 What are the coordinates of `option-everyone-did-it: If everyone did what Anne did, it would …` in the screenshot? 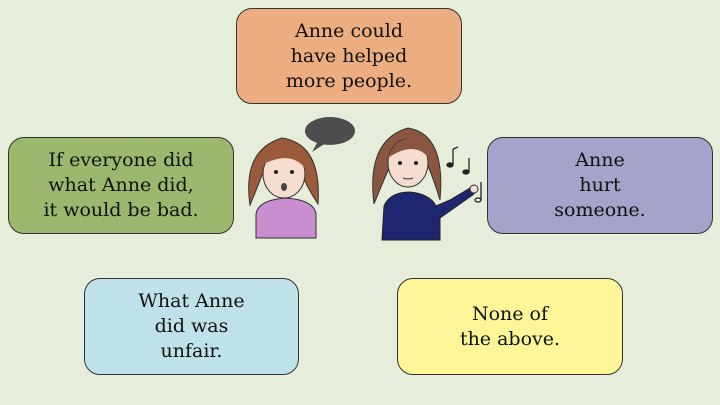 It's located at (121, 185).